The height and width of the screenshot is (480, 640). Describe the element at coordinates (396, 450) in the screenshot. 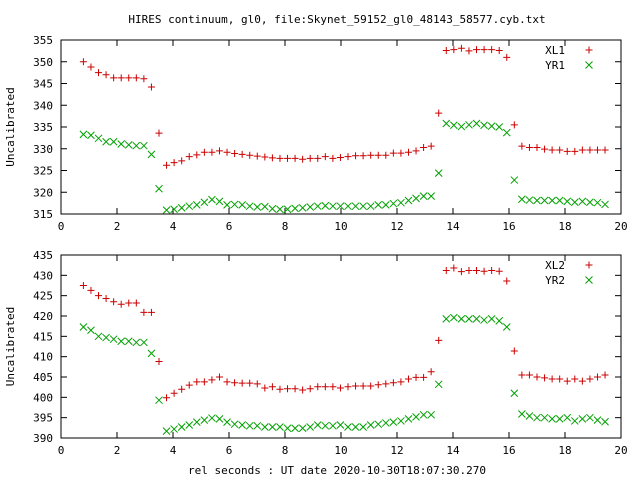

I see `x-tick-label: 12` at that location.